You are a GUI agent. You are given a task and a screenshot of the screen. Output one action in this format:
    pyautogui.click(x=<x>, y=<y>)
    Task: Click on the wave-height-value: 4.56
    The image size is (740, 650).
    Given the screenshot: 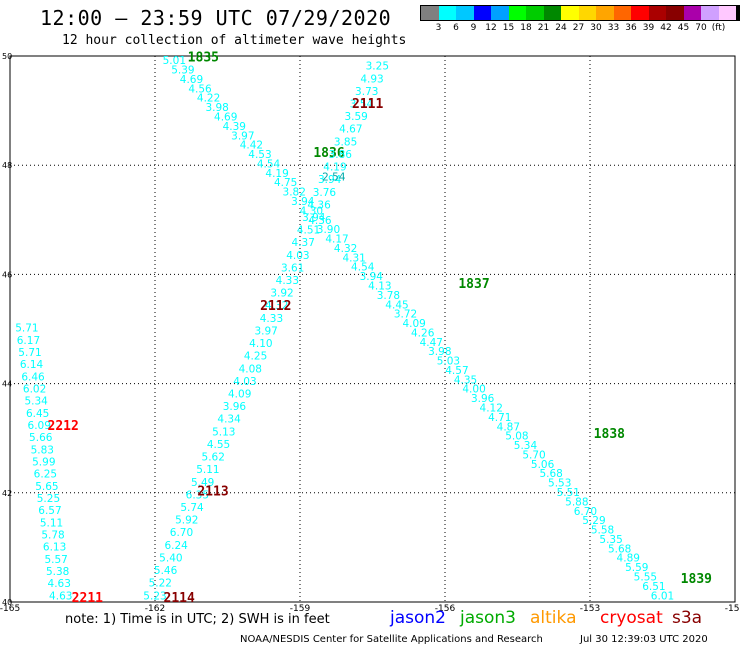 What is the action you would take?
    pyautogui.click(x=200, y=89)
    